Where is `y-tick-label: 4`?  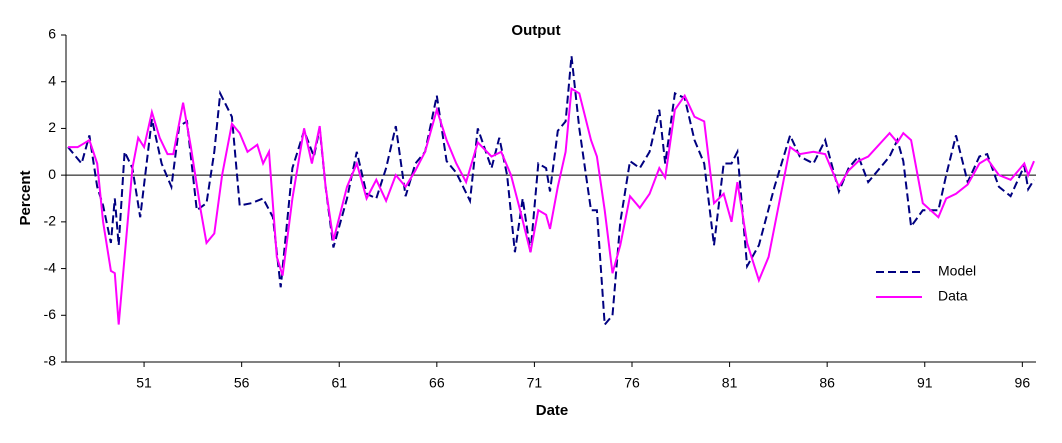 y-tick-label: 4 is located at coordinates (52, 80).